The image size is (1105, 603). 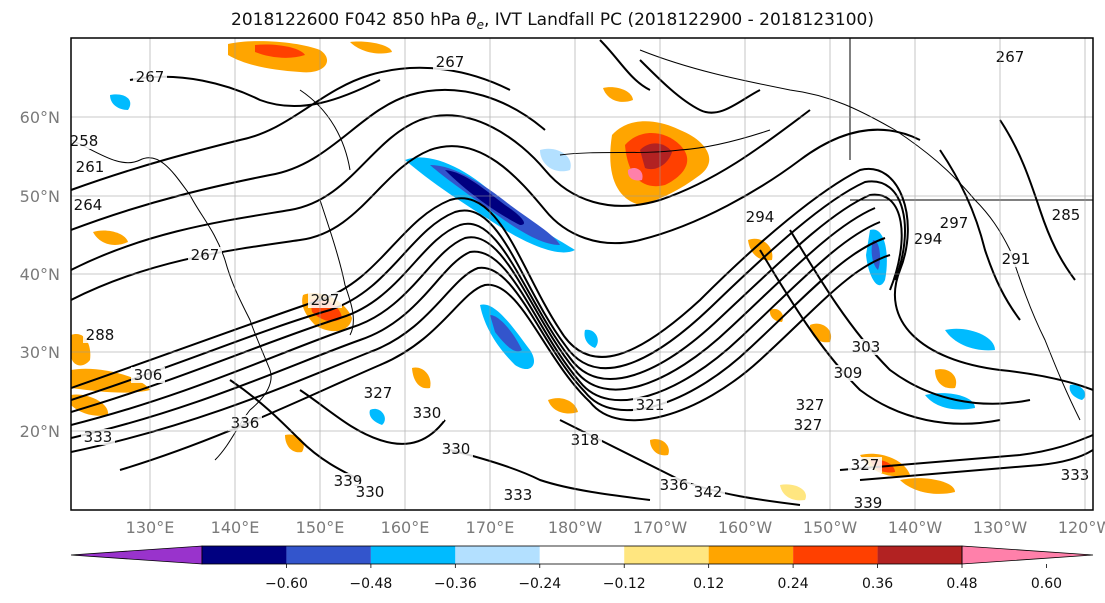 What do you see at coordinates (485, 197) in the screenshot?
I see `negative-anomaly-deep` at bounding box center [485, 197].